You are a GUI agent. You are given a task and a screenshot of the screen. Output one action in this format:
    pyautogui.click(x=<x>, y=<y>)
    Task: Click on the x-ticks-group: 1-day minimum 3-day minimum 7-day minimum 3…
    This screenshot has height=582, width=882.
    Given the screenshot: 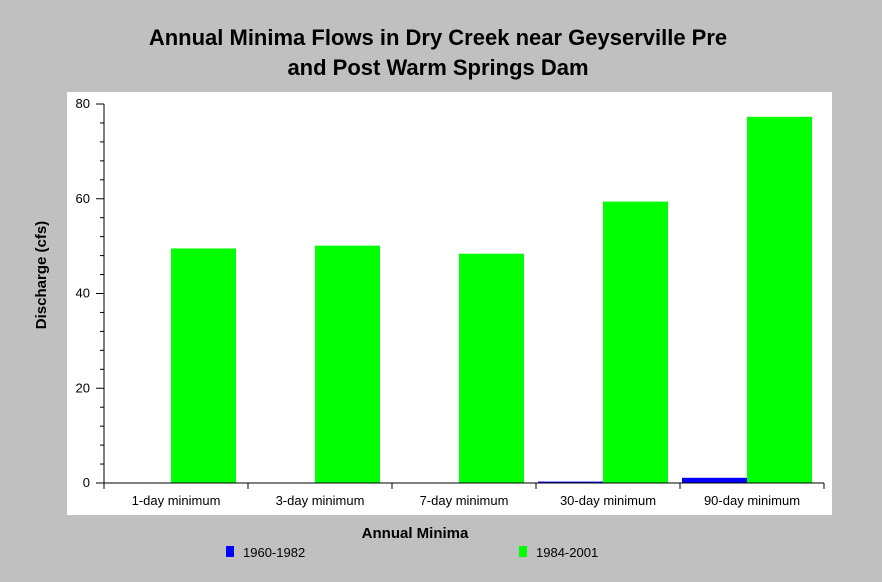 What is the action you would take?
    pyautogui.click(x=464, y=495)
    